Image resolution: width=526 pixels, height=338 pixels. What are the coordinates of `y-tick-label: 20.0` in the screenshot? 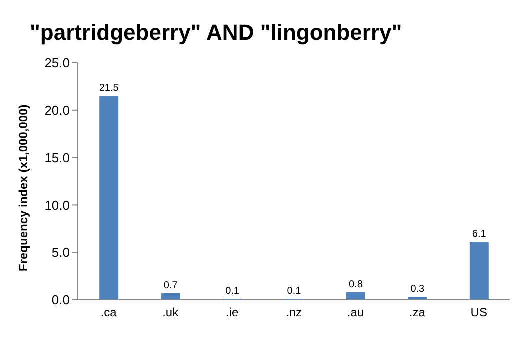 It's located at (57, 110).